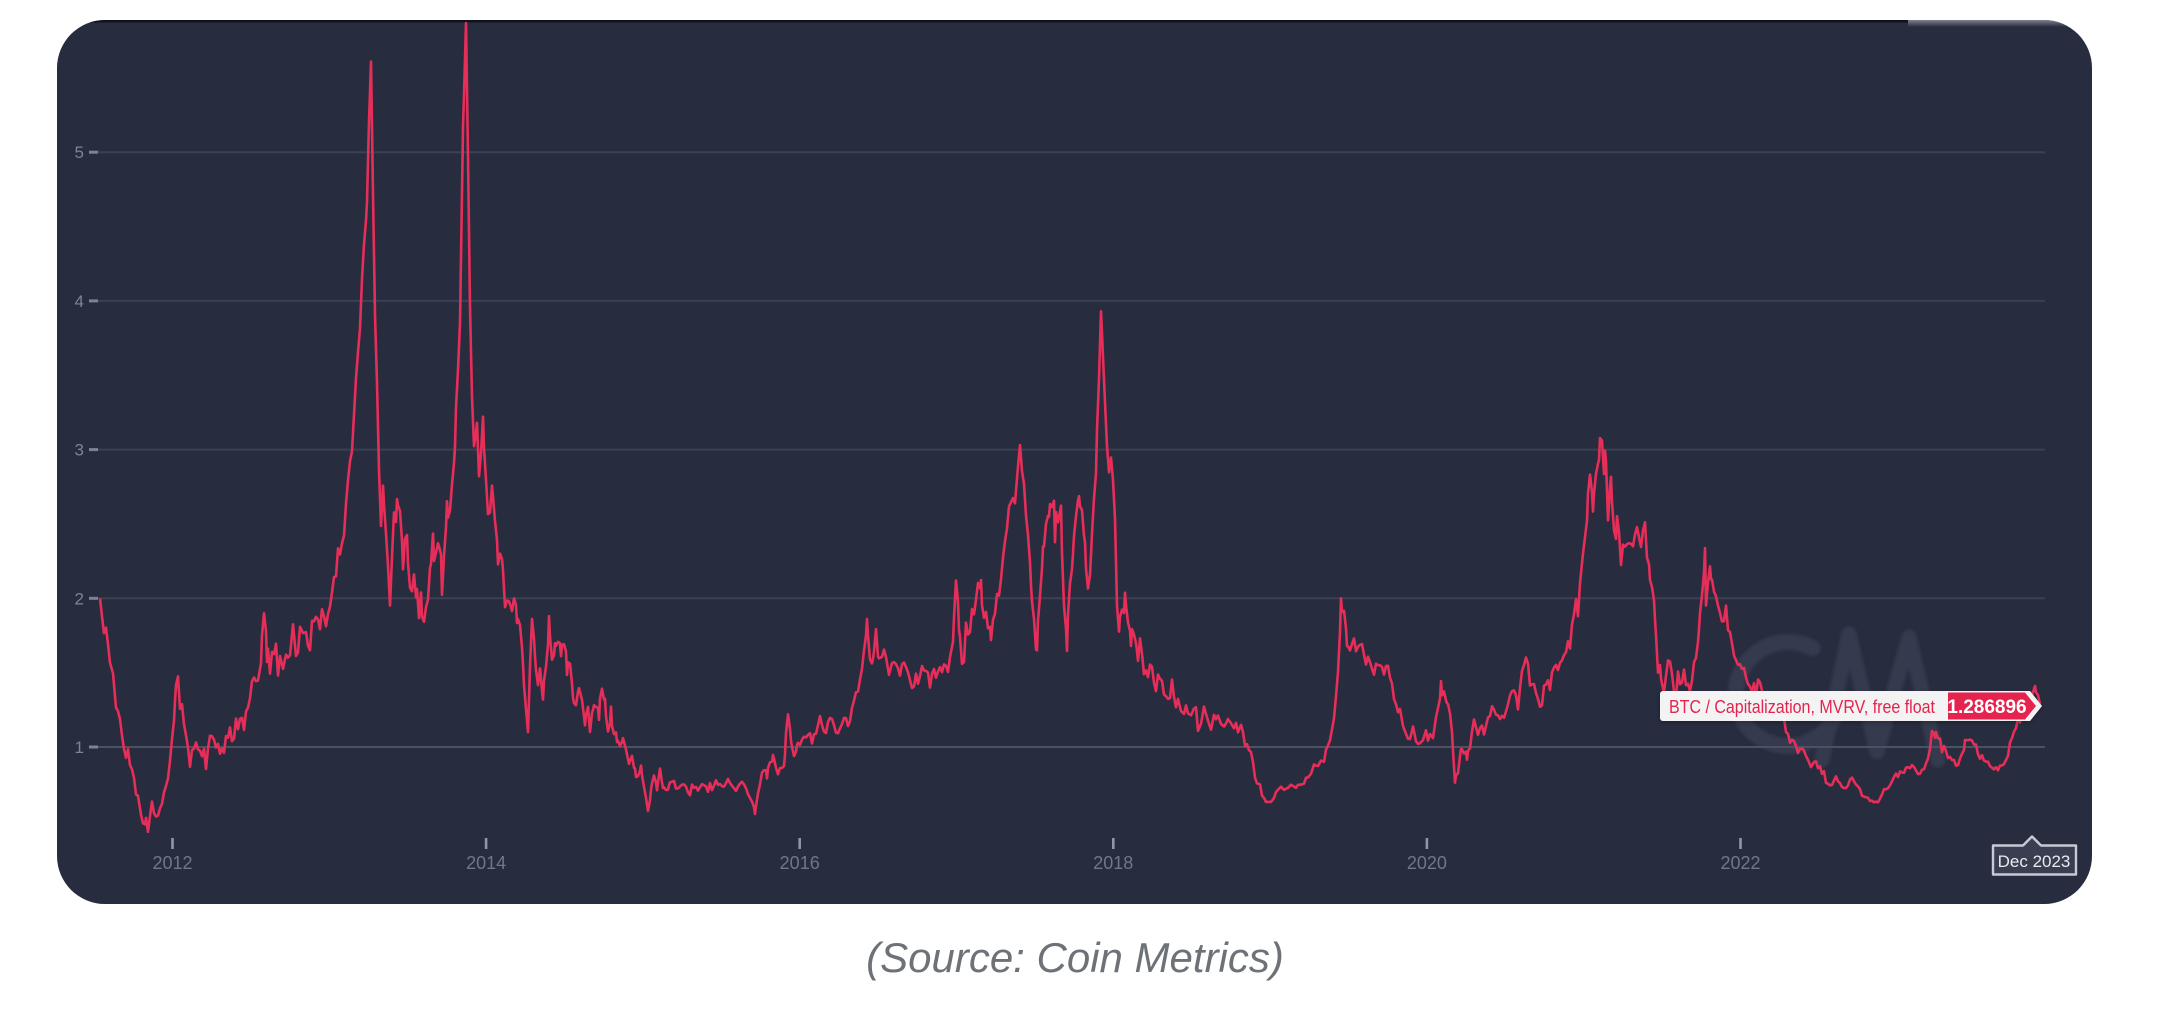 Image resolution: width=2164 pixels, height=1016 pixels. I want to click on svg-text: 2016, so click(800, 863).